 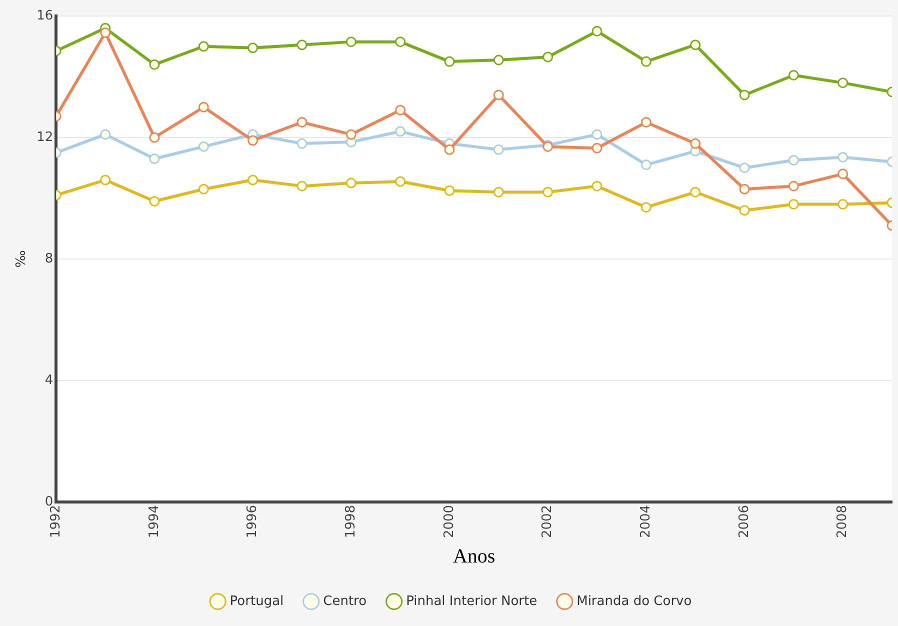 What do you see at coordinates (474, 556) in the screenshot?
I see `x-axis-title: Anos` at bounding box center [474, 556].